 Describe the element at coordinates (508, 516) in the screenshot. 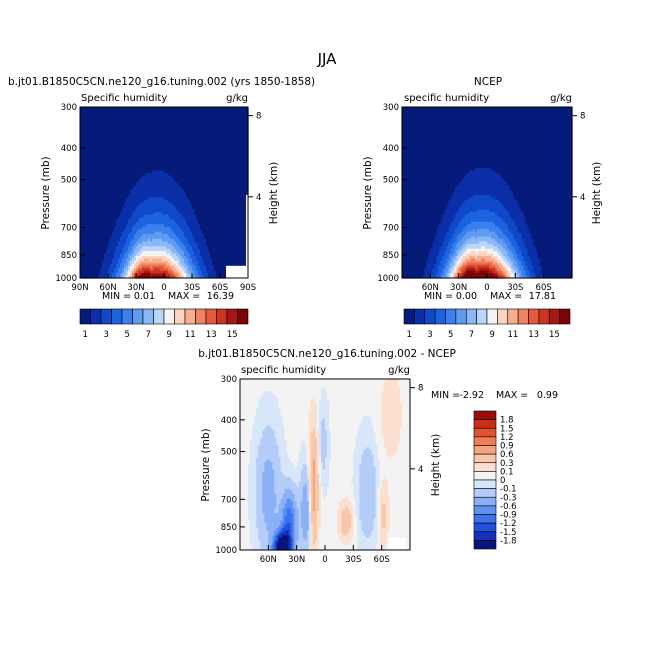

I see `colorbar-label: -0.9` at that location.